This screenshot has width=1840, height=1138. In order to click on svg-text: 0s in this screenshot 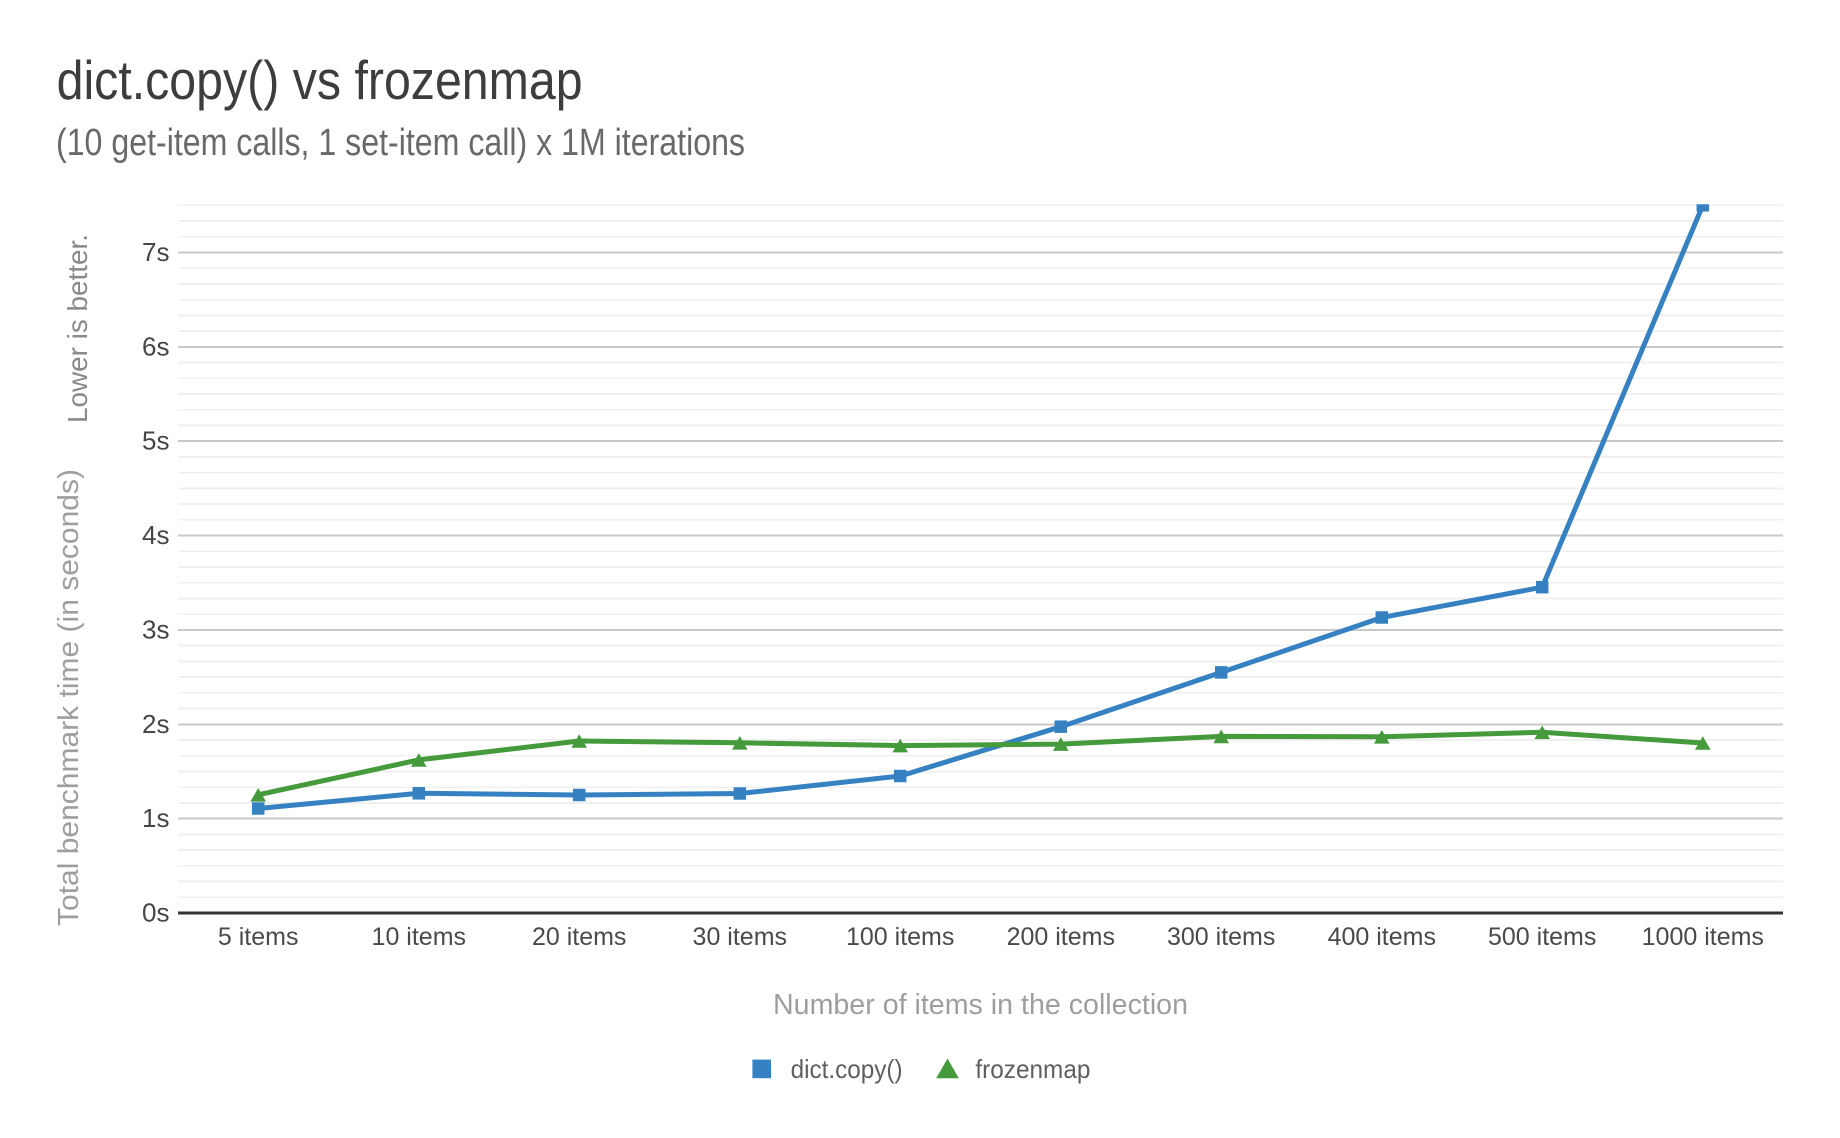, I will do `click(155, 913)`.